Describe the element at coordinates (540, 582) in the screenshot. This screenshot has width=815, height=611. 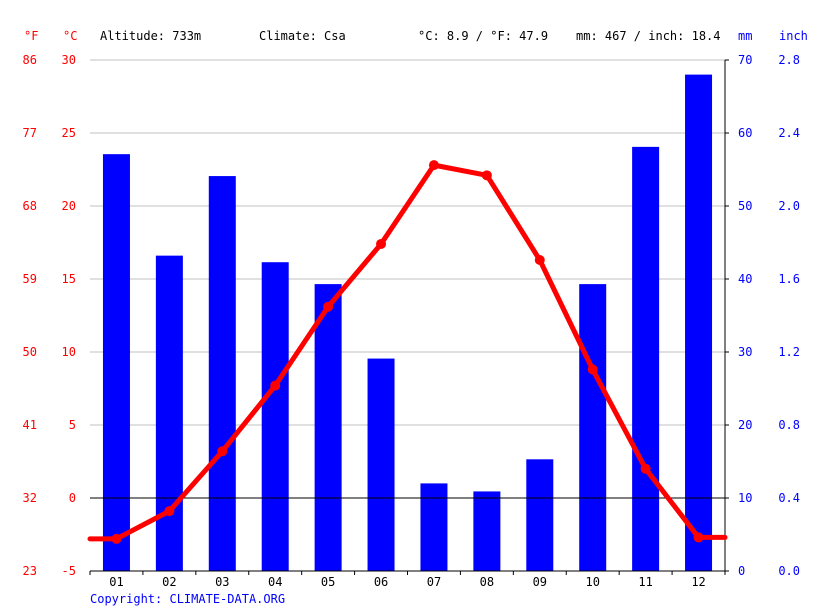
I see `month-label: 09` at that location.